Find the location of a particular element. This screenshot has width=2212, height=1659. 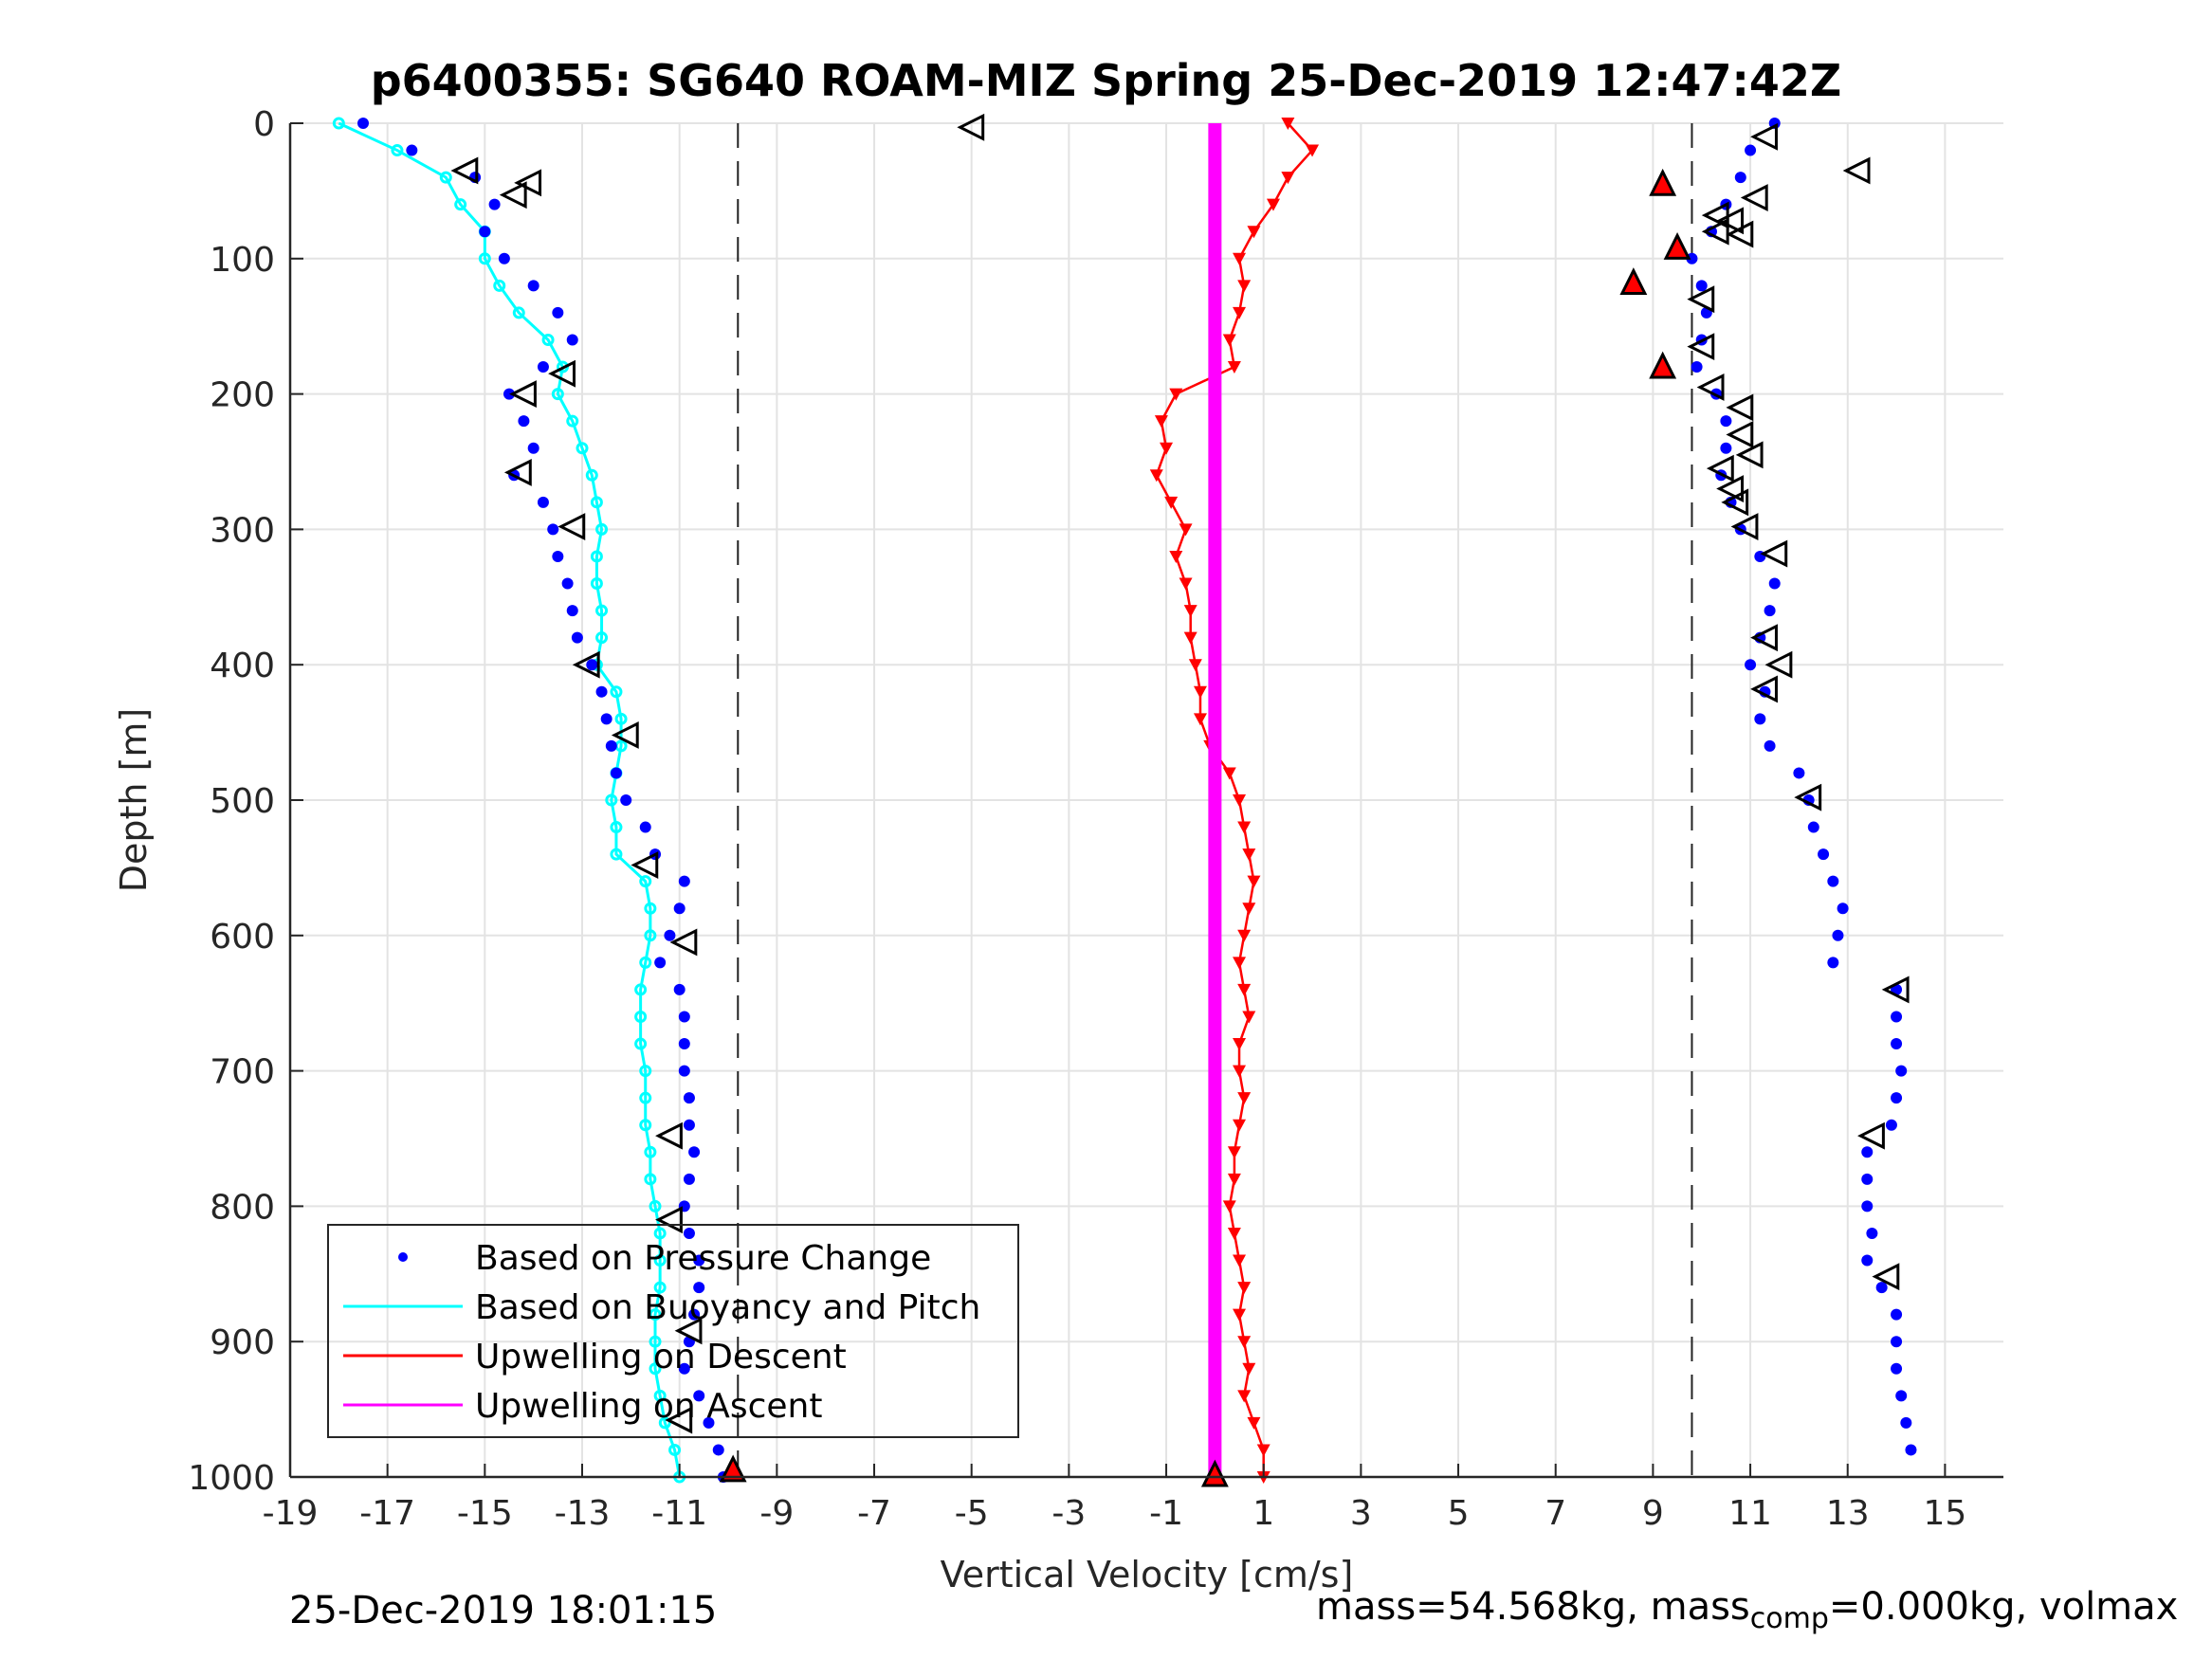

y-tick-label: 200 is located at coordinates (242, 395).